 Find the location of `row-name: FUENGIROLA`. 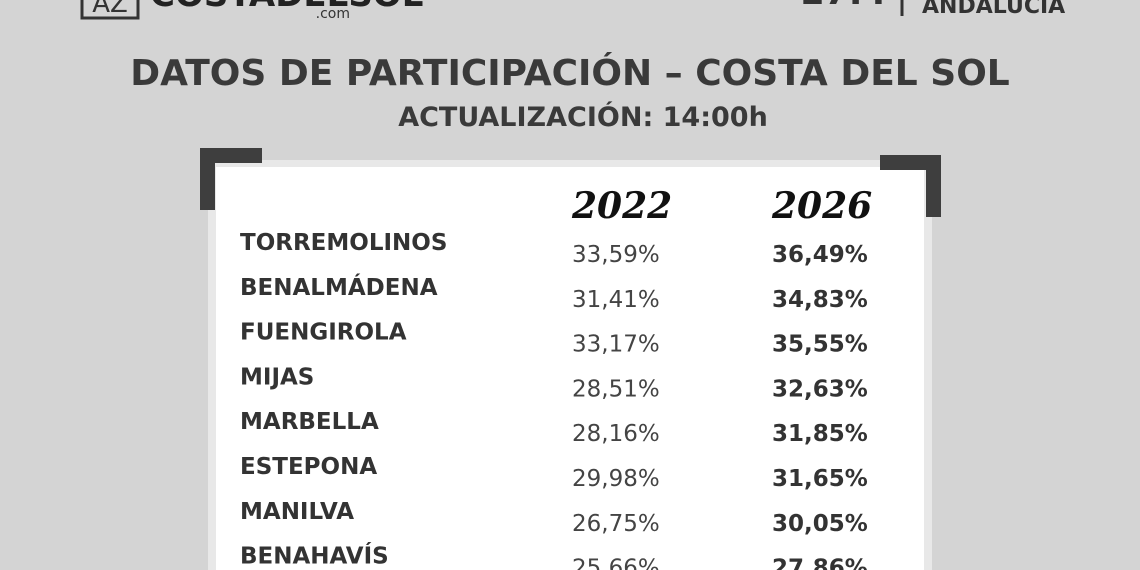

row-name: FUENGIROLA is located at coordinates (323, 333).